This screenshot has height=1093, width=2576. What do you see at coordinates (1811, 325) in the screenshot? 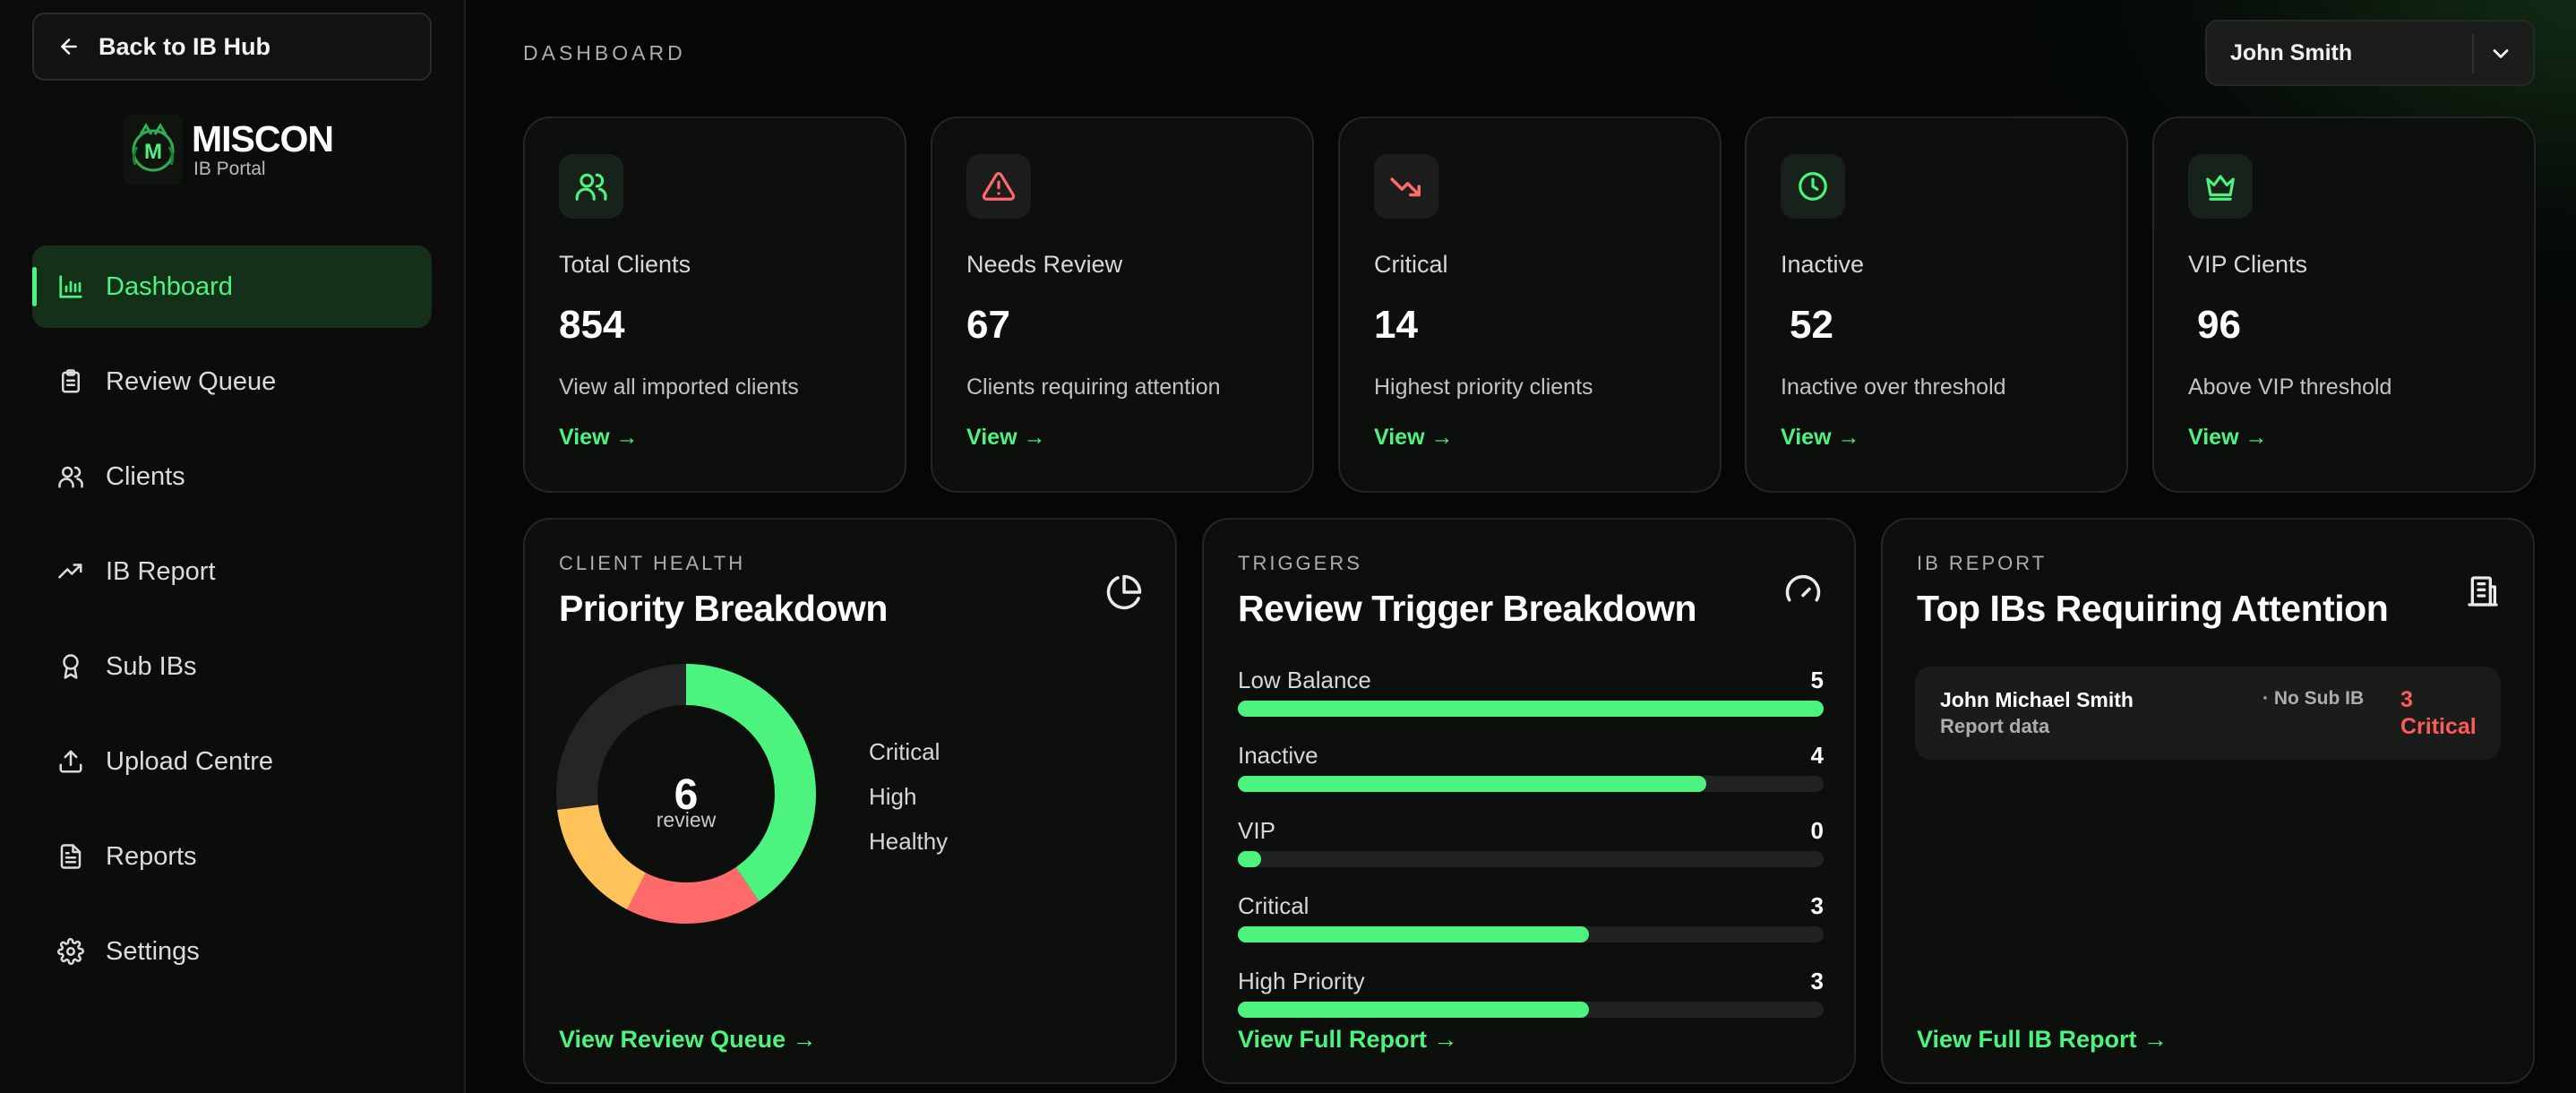
I see `stat-value: 52` at bounding box center [1811, 325].